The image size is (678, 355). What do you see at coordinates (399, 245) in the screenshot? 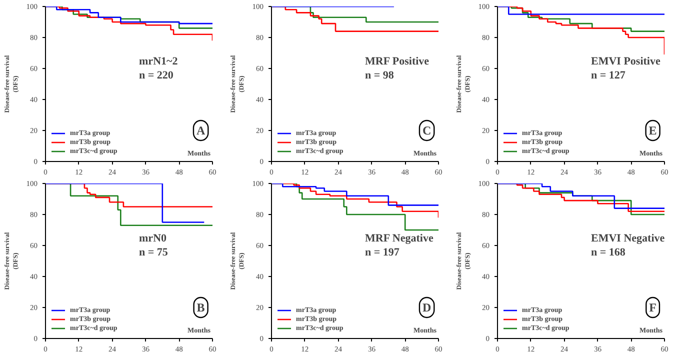
I see `annotation: MRF Negative n = 197` at bounding box center [399, 245].